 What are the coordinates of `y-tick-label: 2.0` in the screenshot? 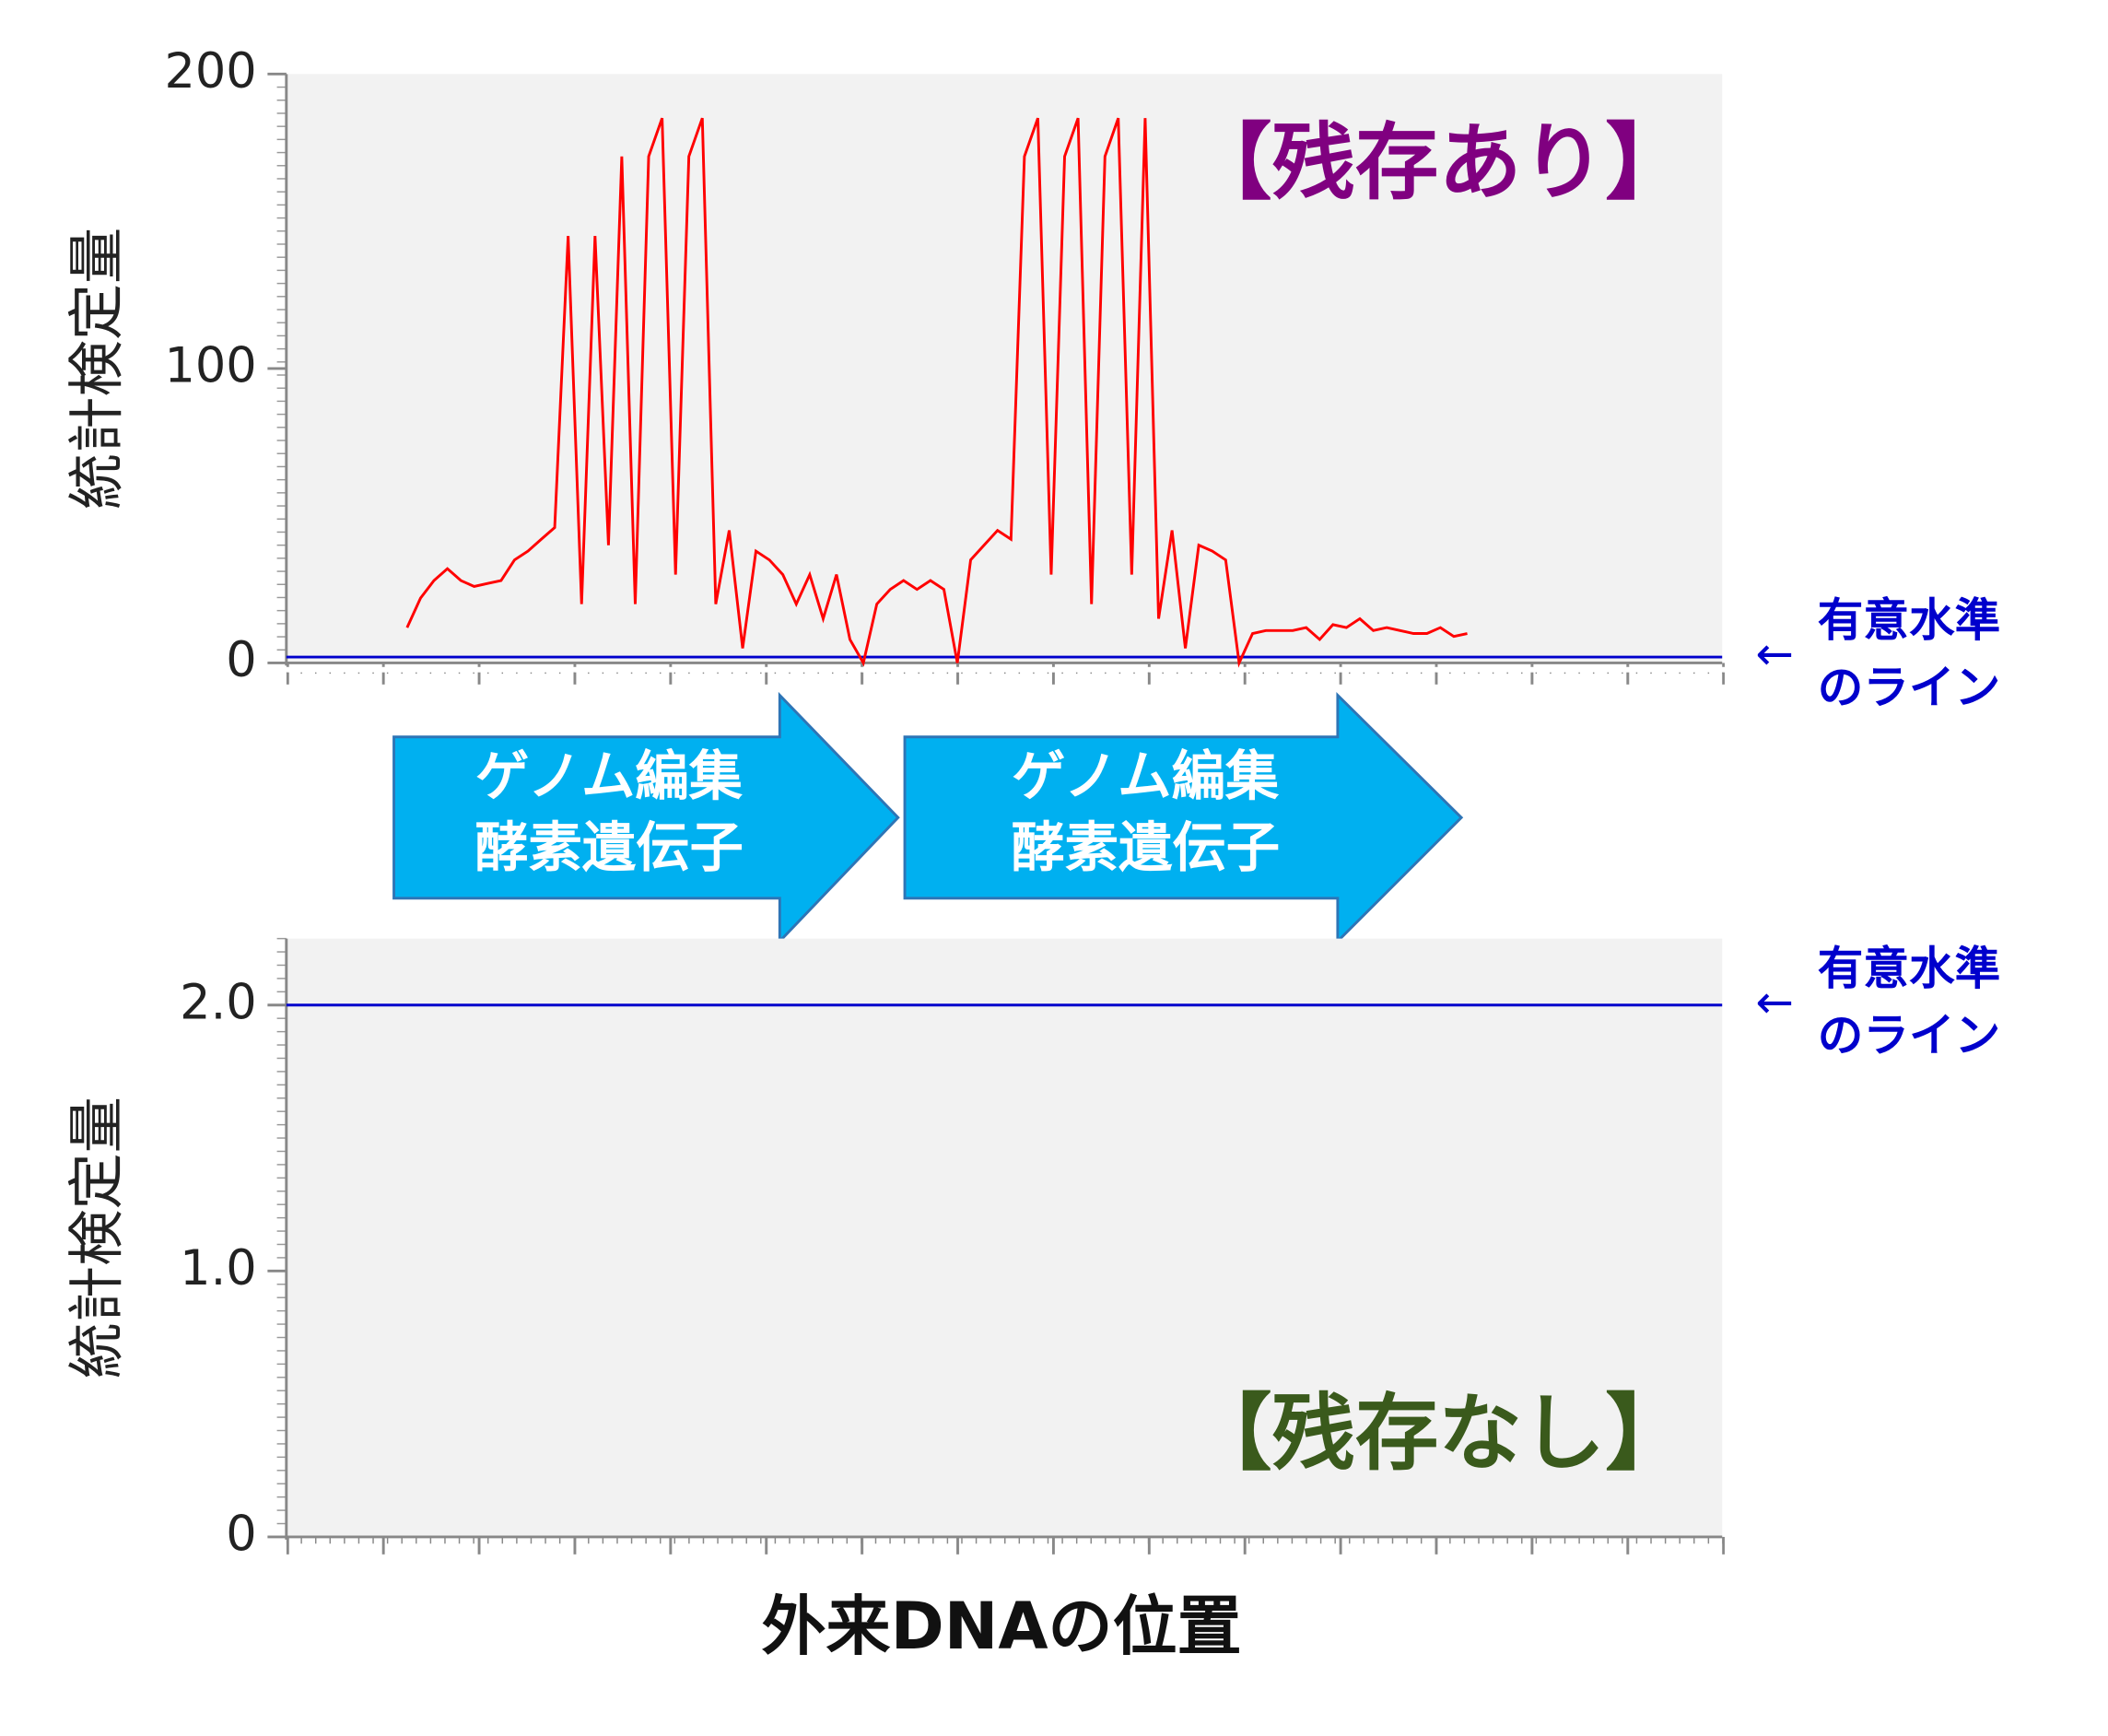 It's located at (218, 1002).